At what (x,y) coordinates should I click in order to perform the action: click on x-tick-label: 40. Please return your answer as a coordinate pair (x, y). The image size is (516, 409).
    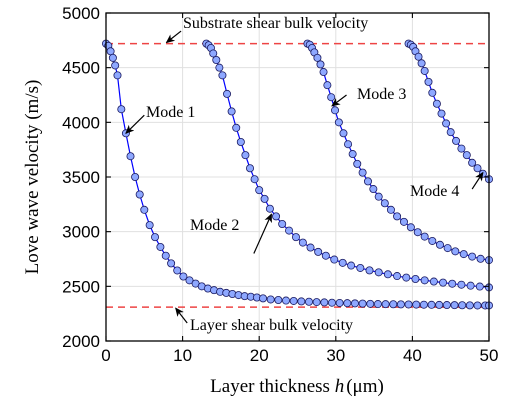
    Looking at the image, I should click on (412, 355).